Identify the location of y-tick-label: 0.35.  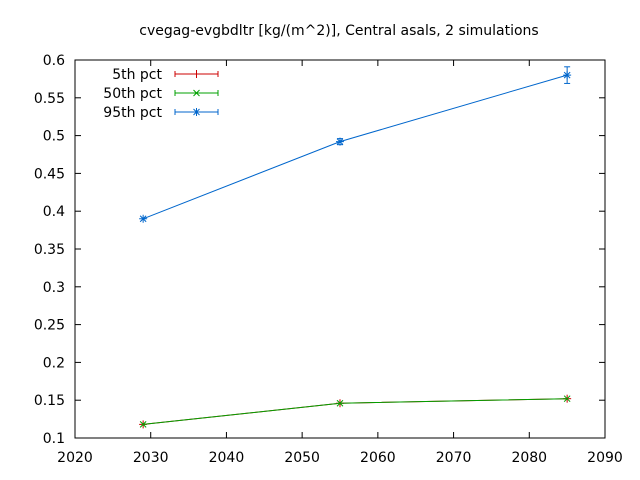
(49, 250).